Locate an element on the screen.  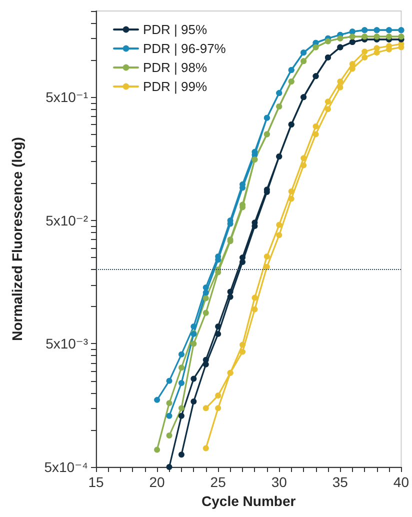
legend-label: PDR | 95% is located at coordinates (175, 29).